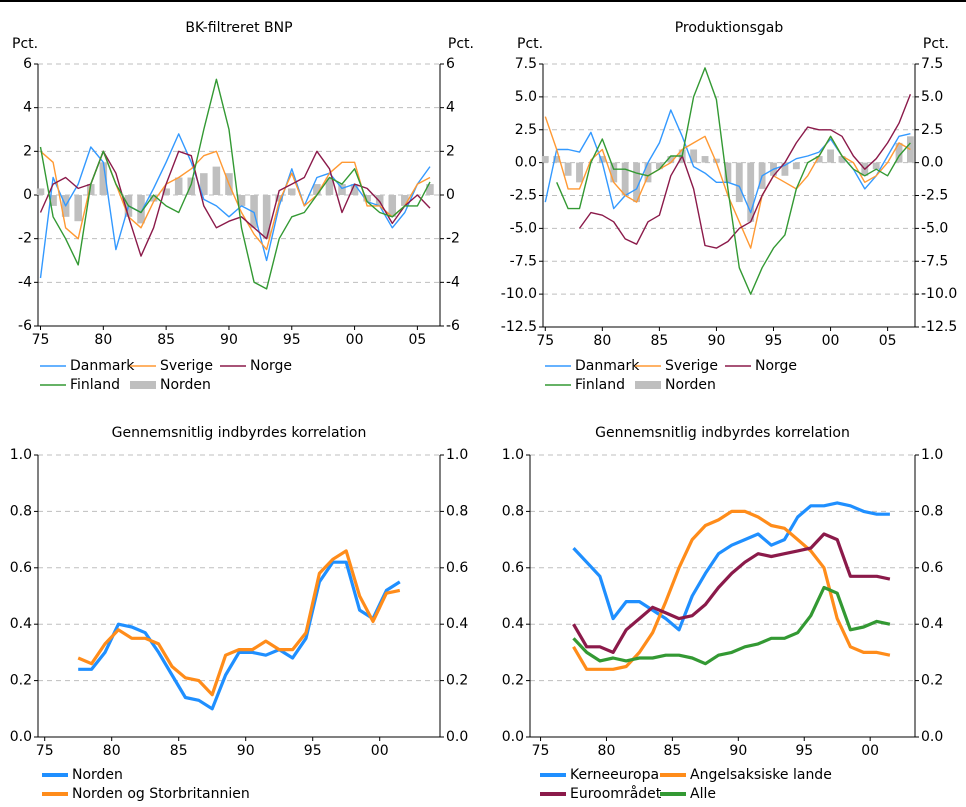 This screenshot has width=966, height=807. What do you see at coordinates (934, 228) in the screenshot?
I see `y2-tick-label: -5.0` at bounding box center [934, 228].